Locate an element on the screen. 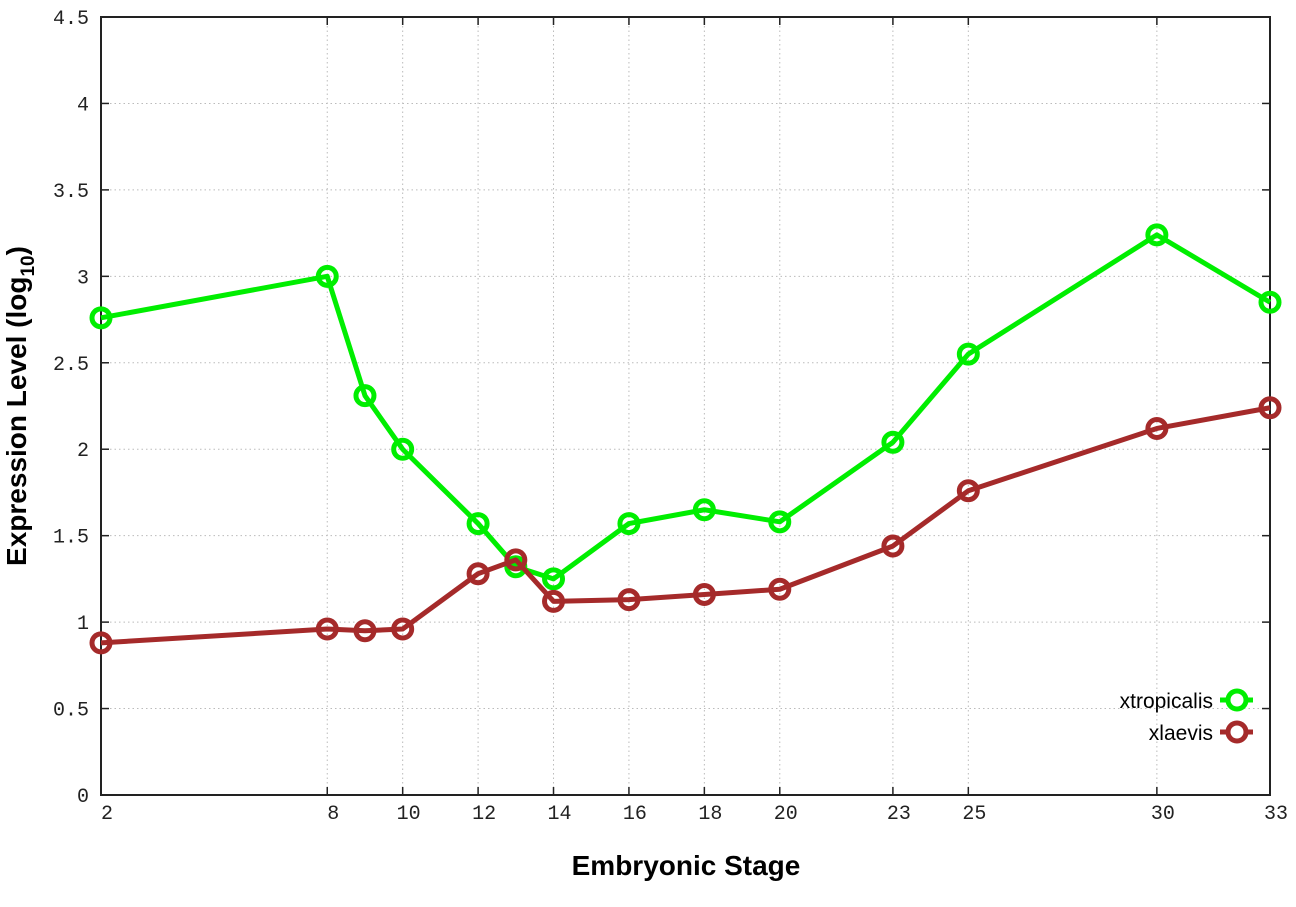  x-tick-label: 25 is located at coordinates (974, 814).